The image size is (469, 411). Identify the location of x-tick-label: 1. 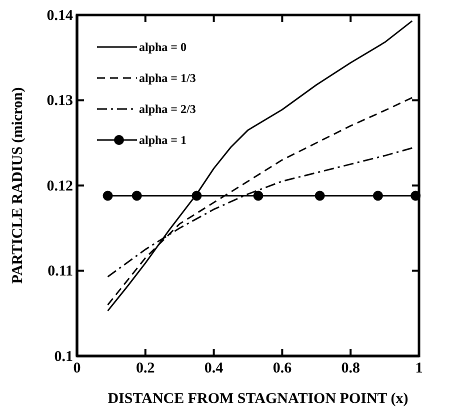
(419, 368).